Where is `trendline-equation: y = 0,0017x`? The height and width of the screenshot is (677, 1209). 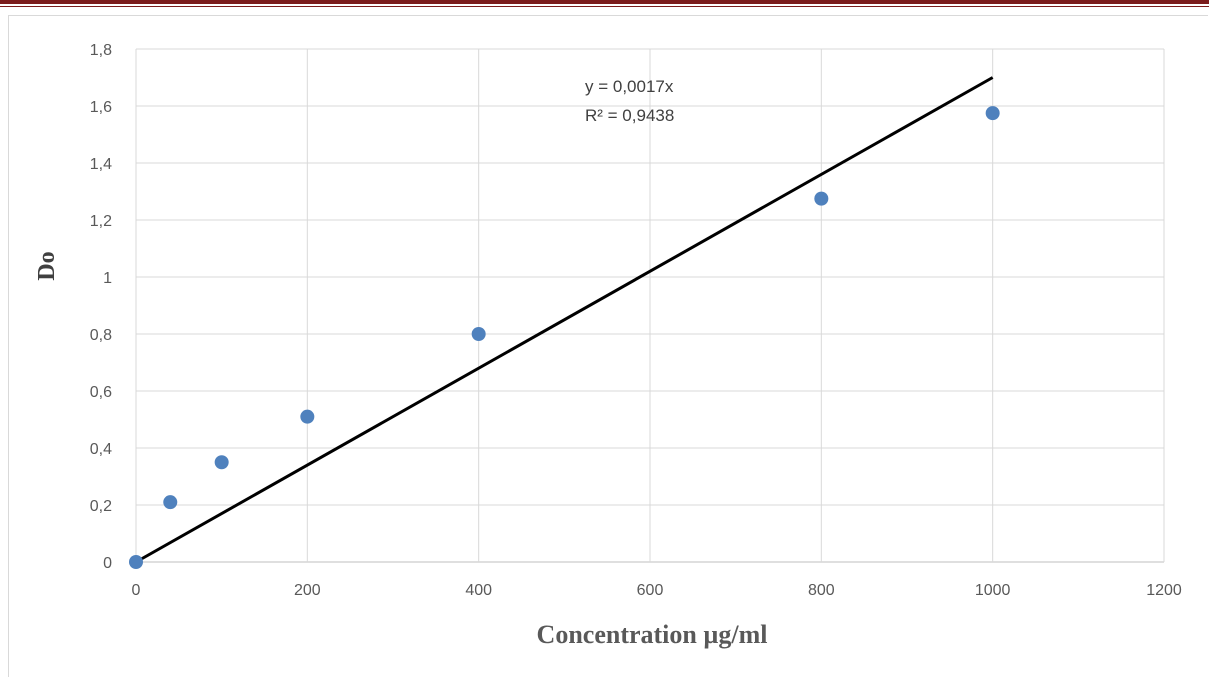 trendline-equation: y = 0,0017x is located at coordinates (629, 86).